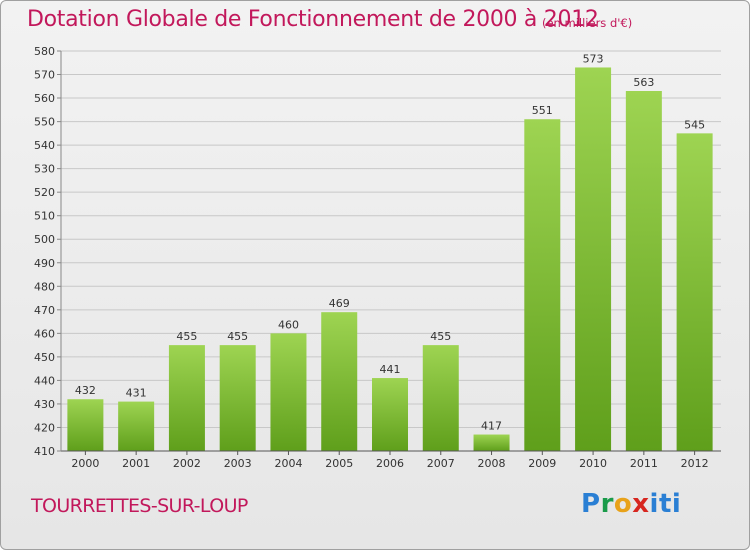 This screenshot has width=750, height=550. I want to click on x-tick-label: 2002, so click(187, 463).